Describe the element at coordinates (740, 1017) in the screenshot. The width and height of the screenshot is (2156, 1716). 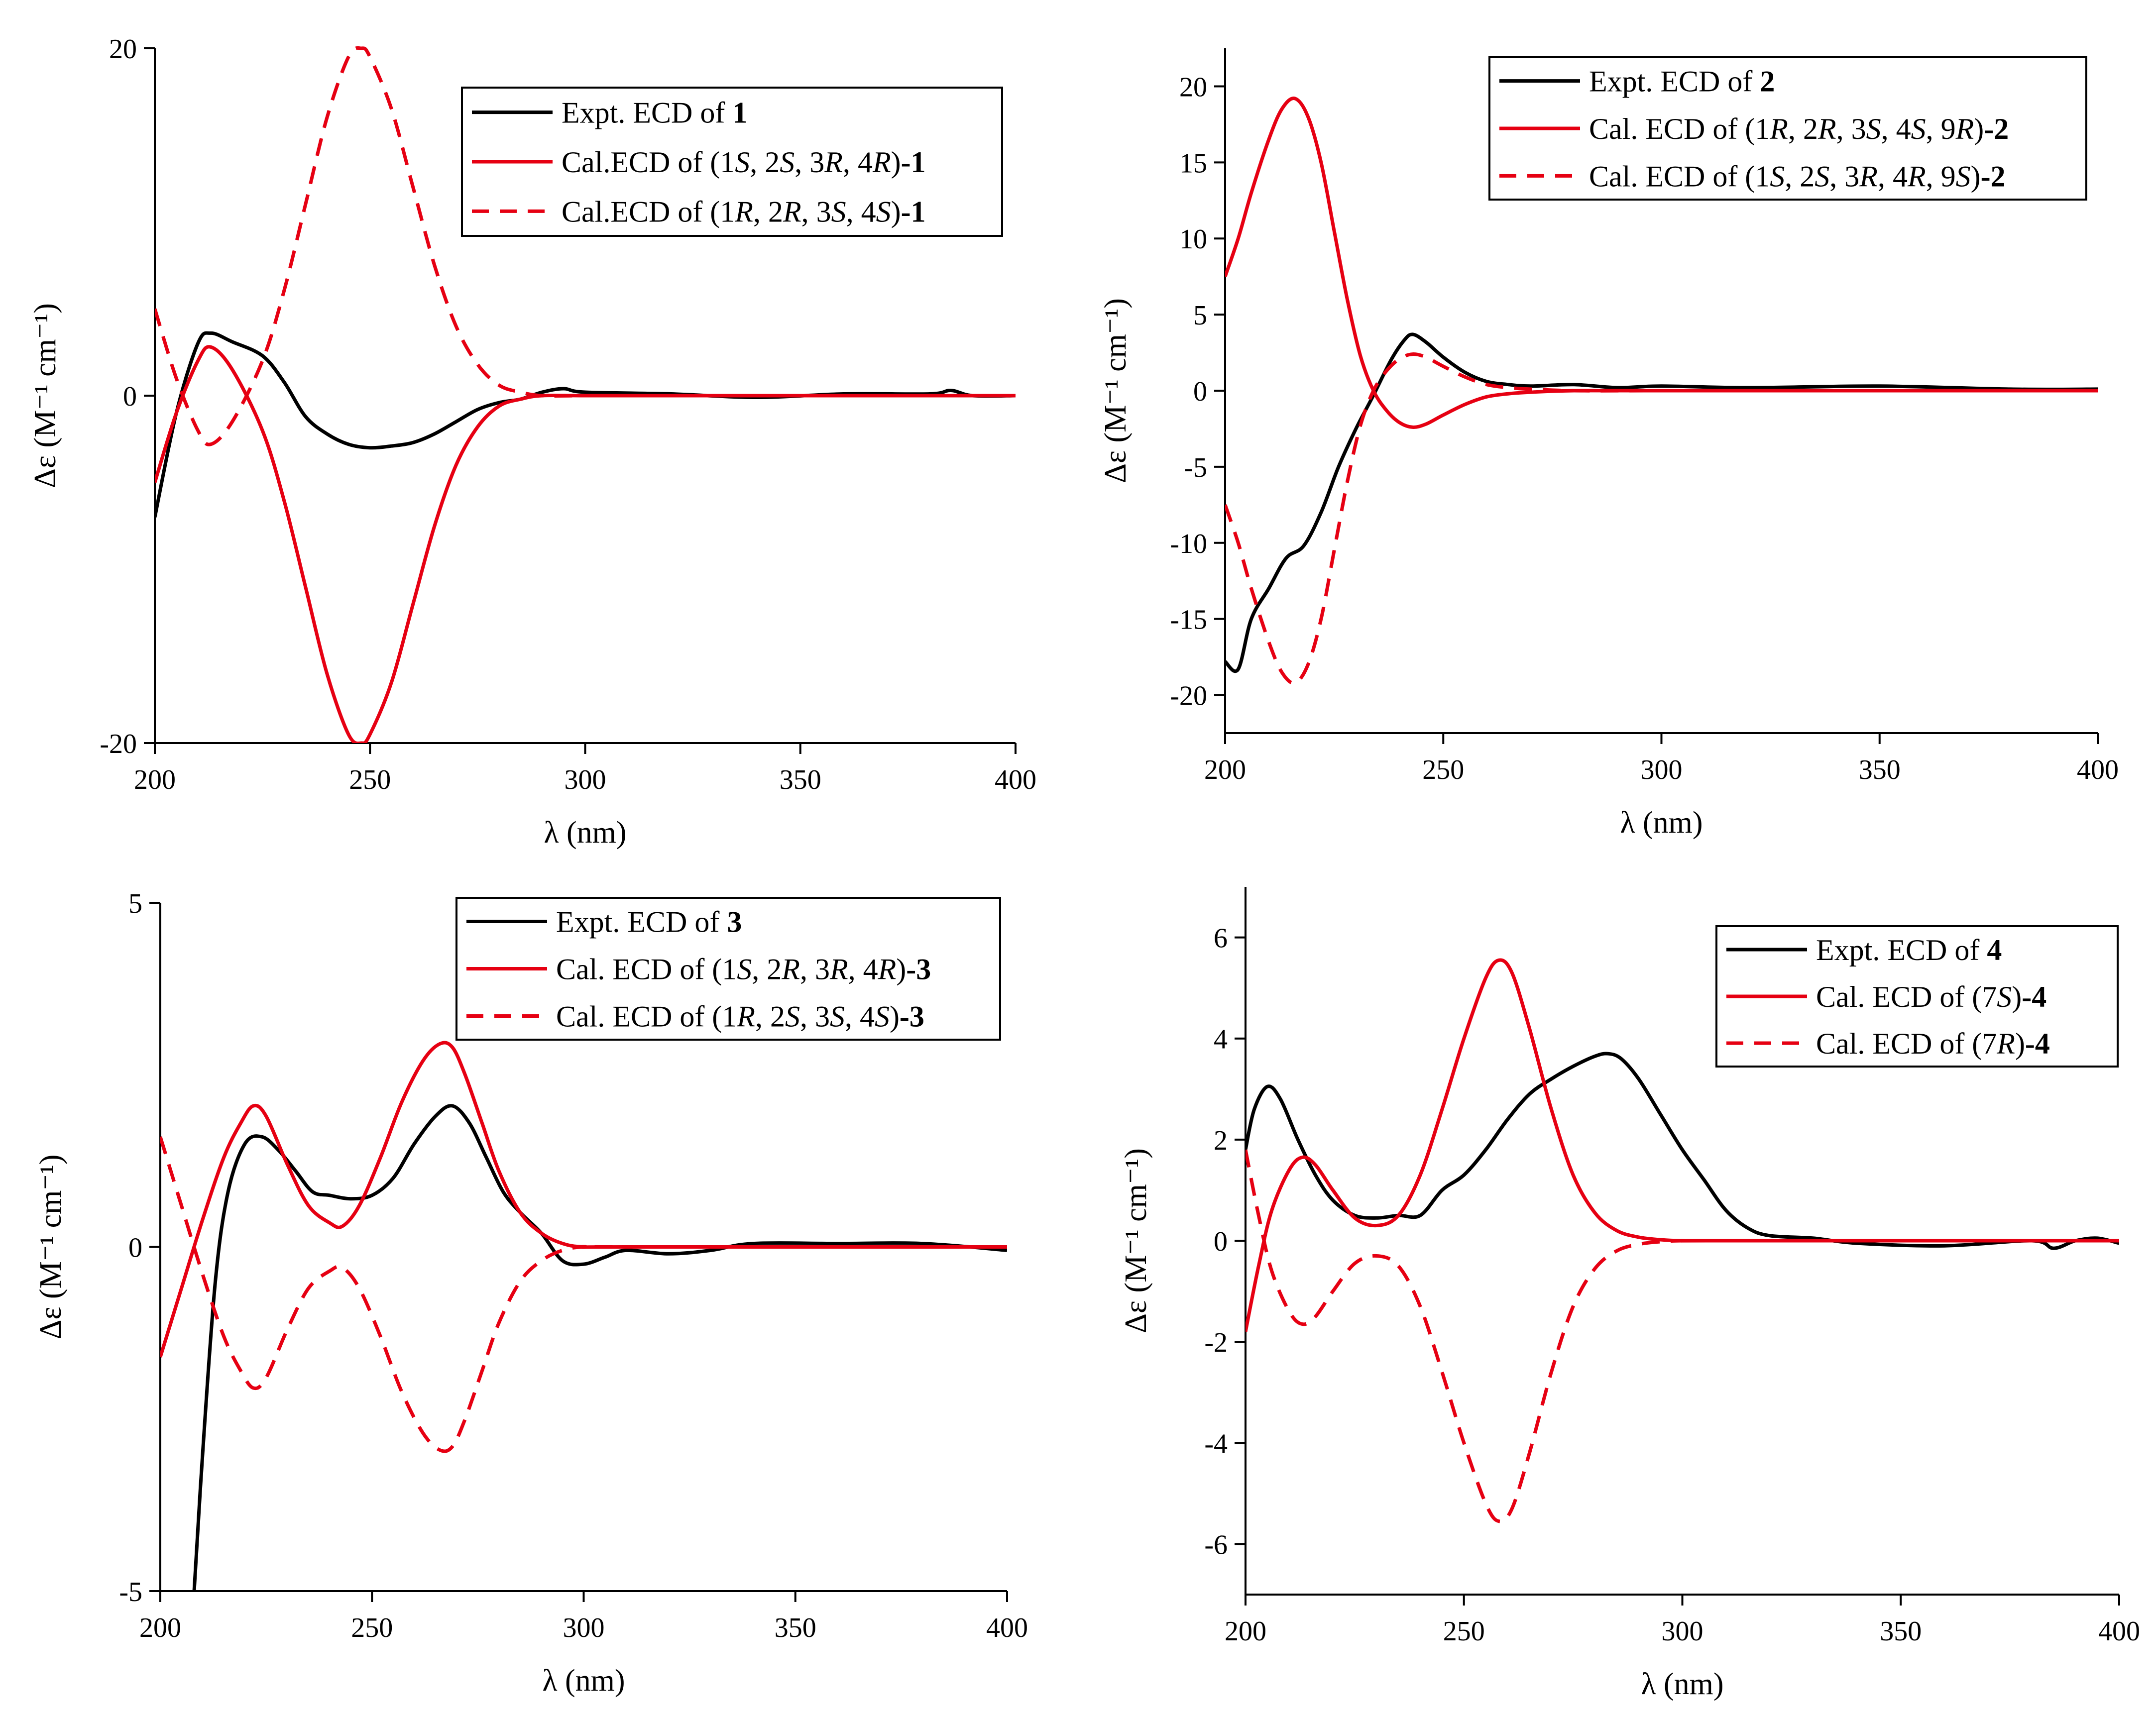
I see `legend-label: Cal. ECD of (1R, 2S, 3S, 4S)-3` at that location.